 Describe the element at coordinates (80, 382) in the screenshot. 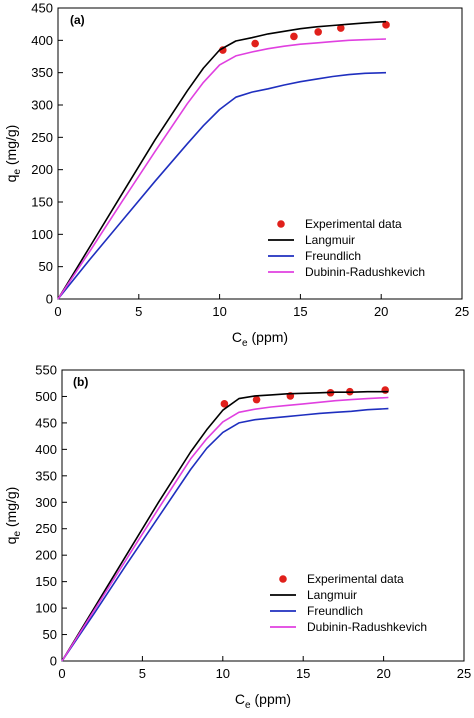

I see `panel-label: (b)` at that location.